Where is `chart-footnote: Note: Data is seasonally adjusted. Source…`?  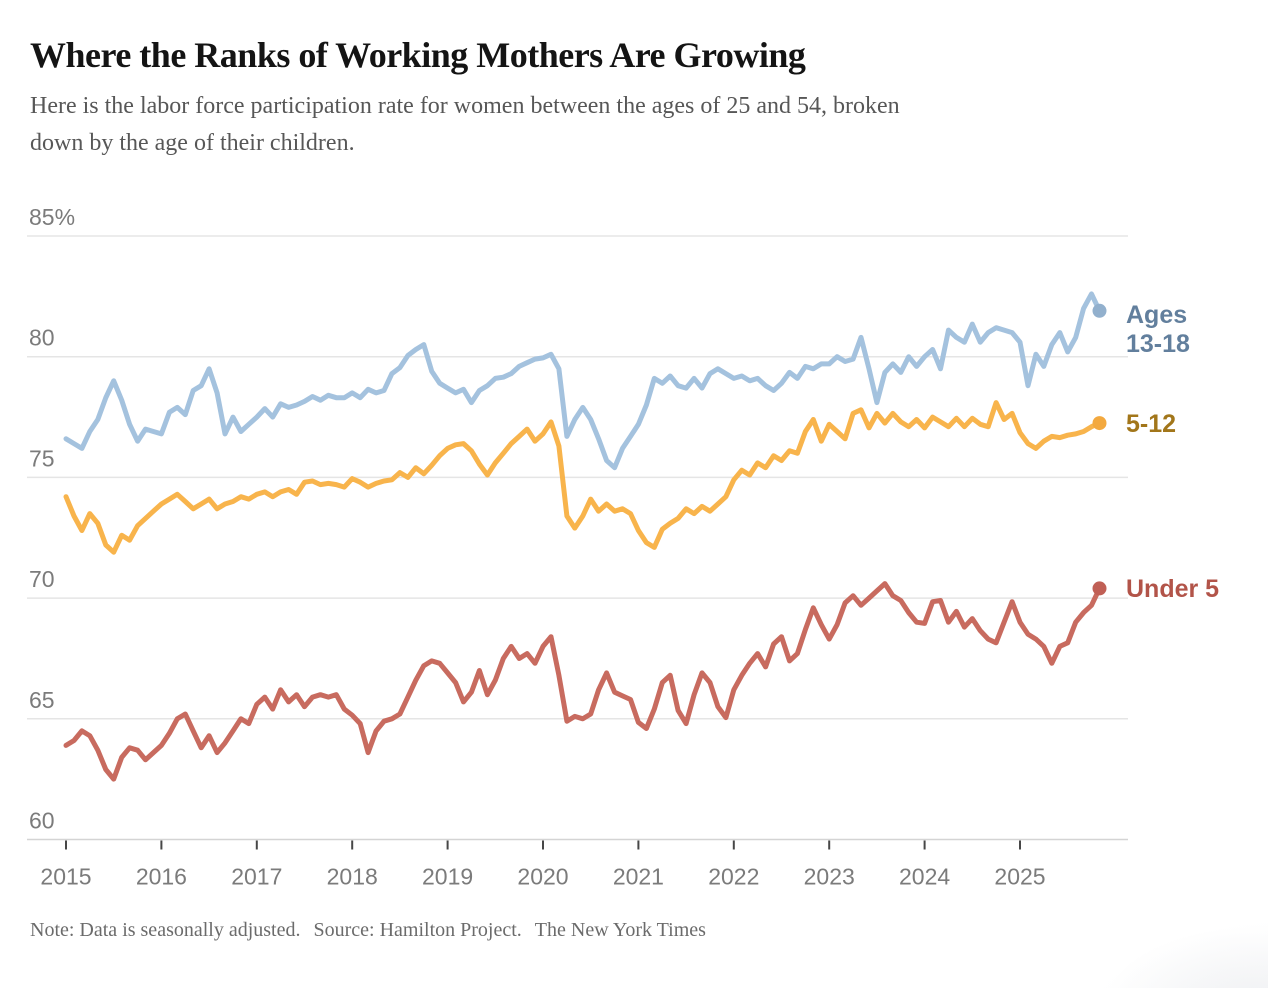
chart-footnote: Note: Data is seasonally adjusted. Source… is located at coordinates (630, 930).